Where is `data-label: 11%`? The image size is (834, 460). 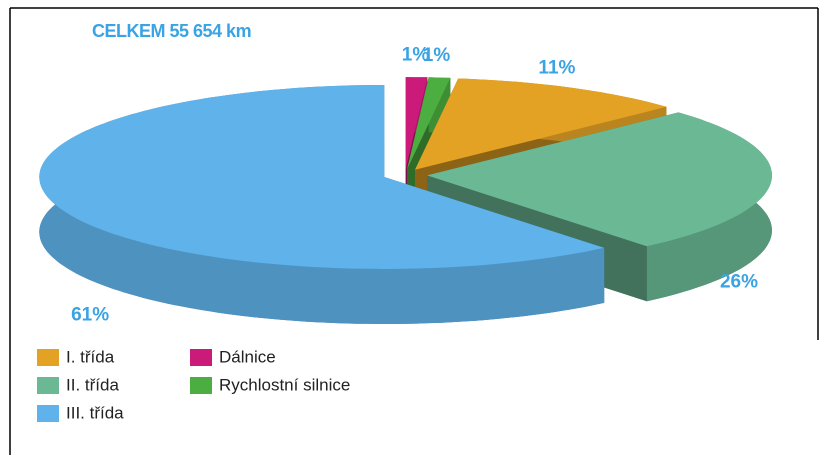
data-label: 11% is located at coordinates (556, 67).